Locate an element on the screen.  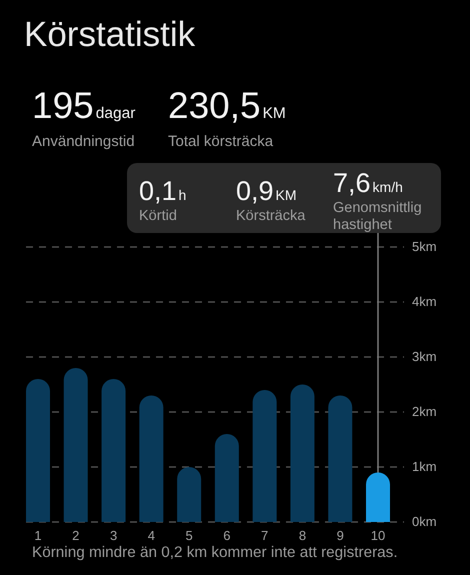
x-tick-label: 5 is located at coordinates (189, 536).